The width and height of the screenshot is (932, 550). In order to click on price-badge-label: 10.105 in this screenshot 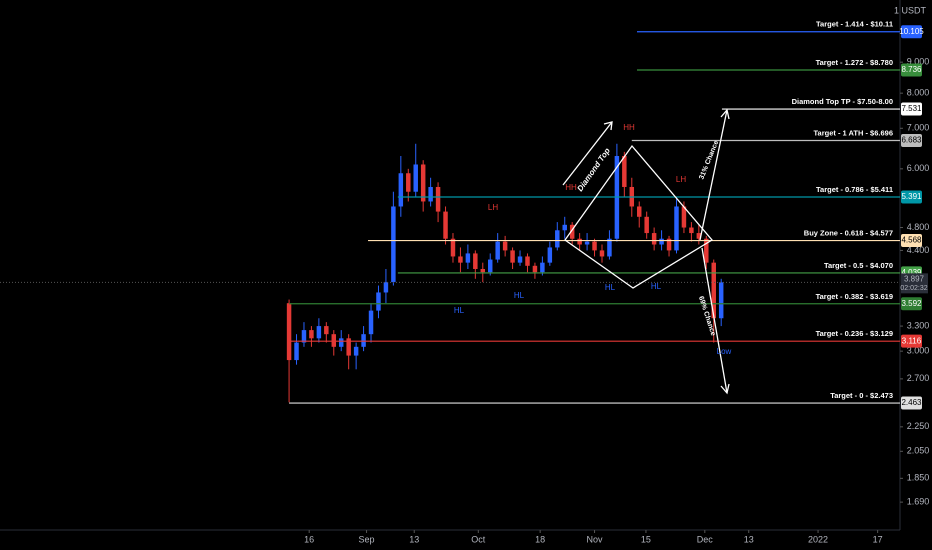, I will do `click(911, 31)`.